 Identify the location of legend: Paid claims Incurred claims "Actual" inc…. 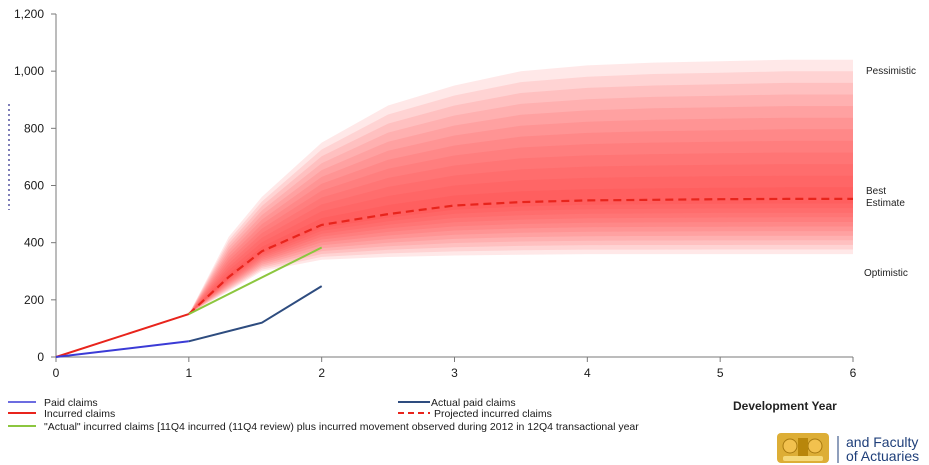
(323, 415).